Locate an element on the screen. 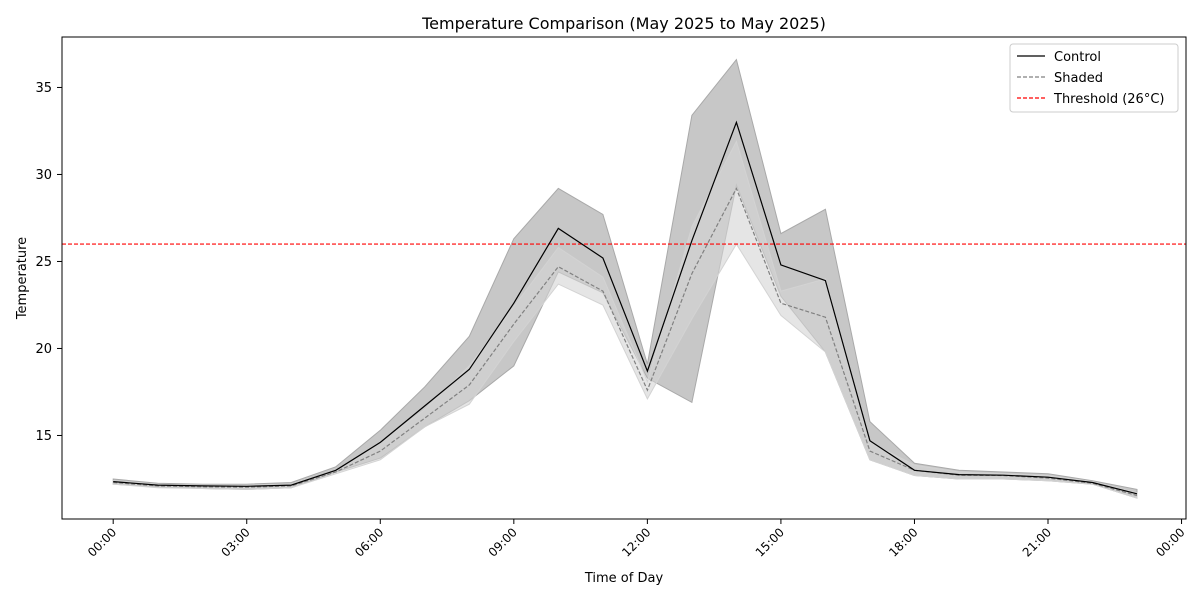 The width and height of the screenshot is (1200, 604). legend-label-threshold: Threshold (26°C) is located at coordinates (1108, 99).